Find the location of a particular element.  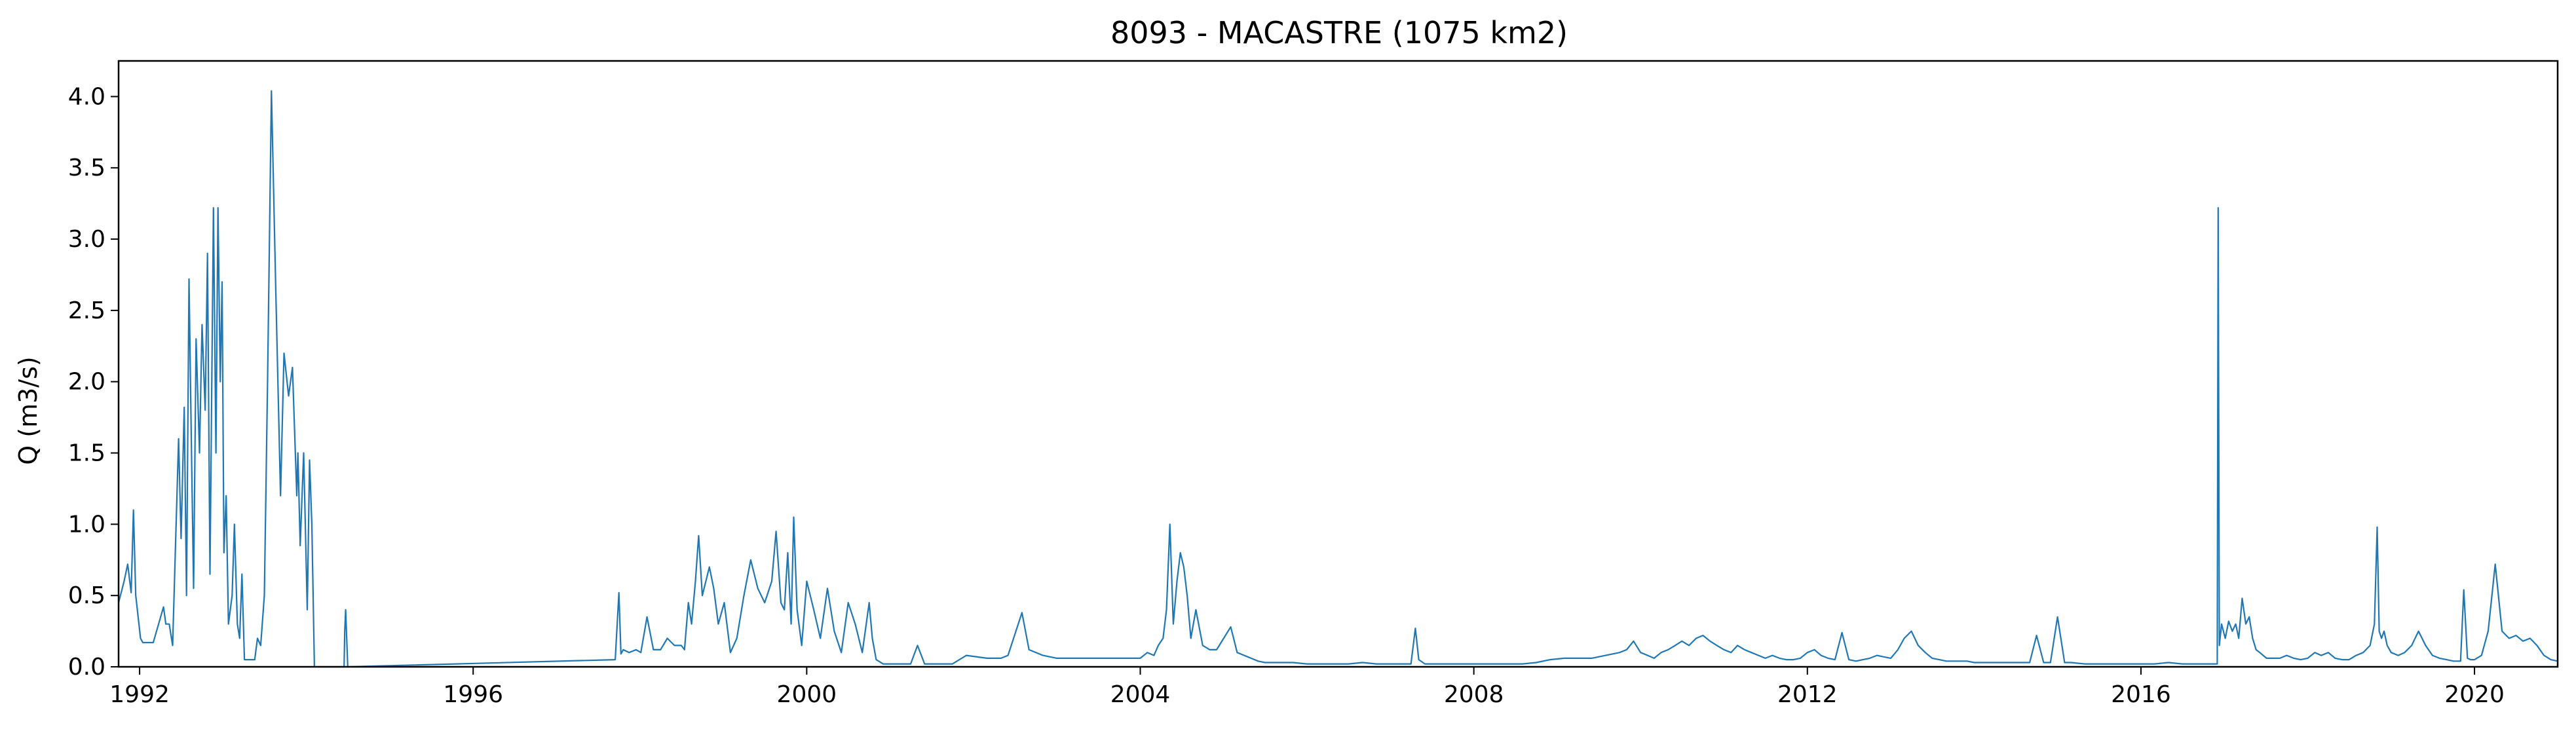

x-tick-label: 2020 is located at coordinates (2474, 695).